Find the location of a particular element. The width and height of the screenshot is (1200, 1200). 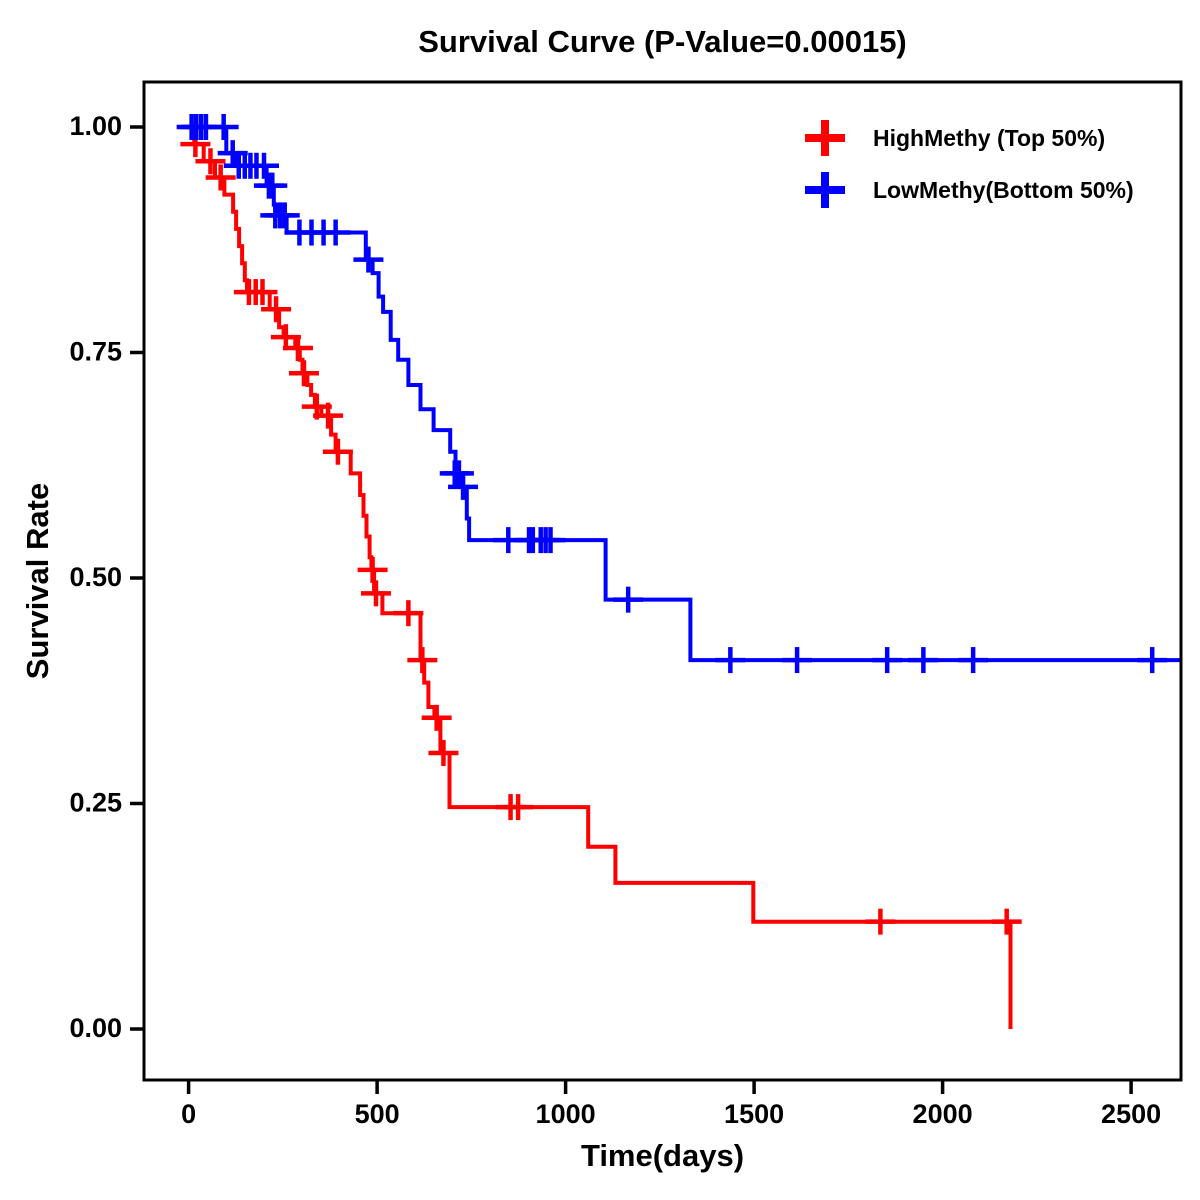

y-tick-label: 0.75 is located at coordinates (95, 352).